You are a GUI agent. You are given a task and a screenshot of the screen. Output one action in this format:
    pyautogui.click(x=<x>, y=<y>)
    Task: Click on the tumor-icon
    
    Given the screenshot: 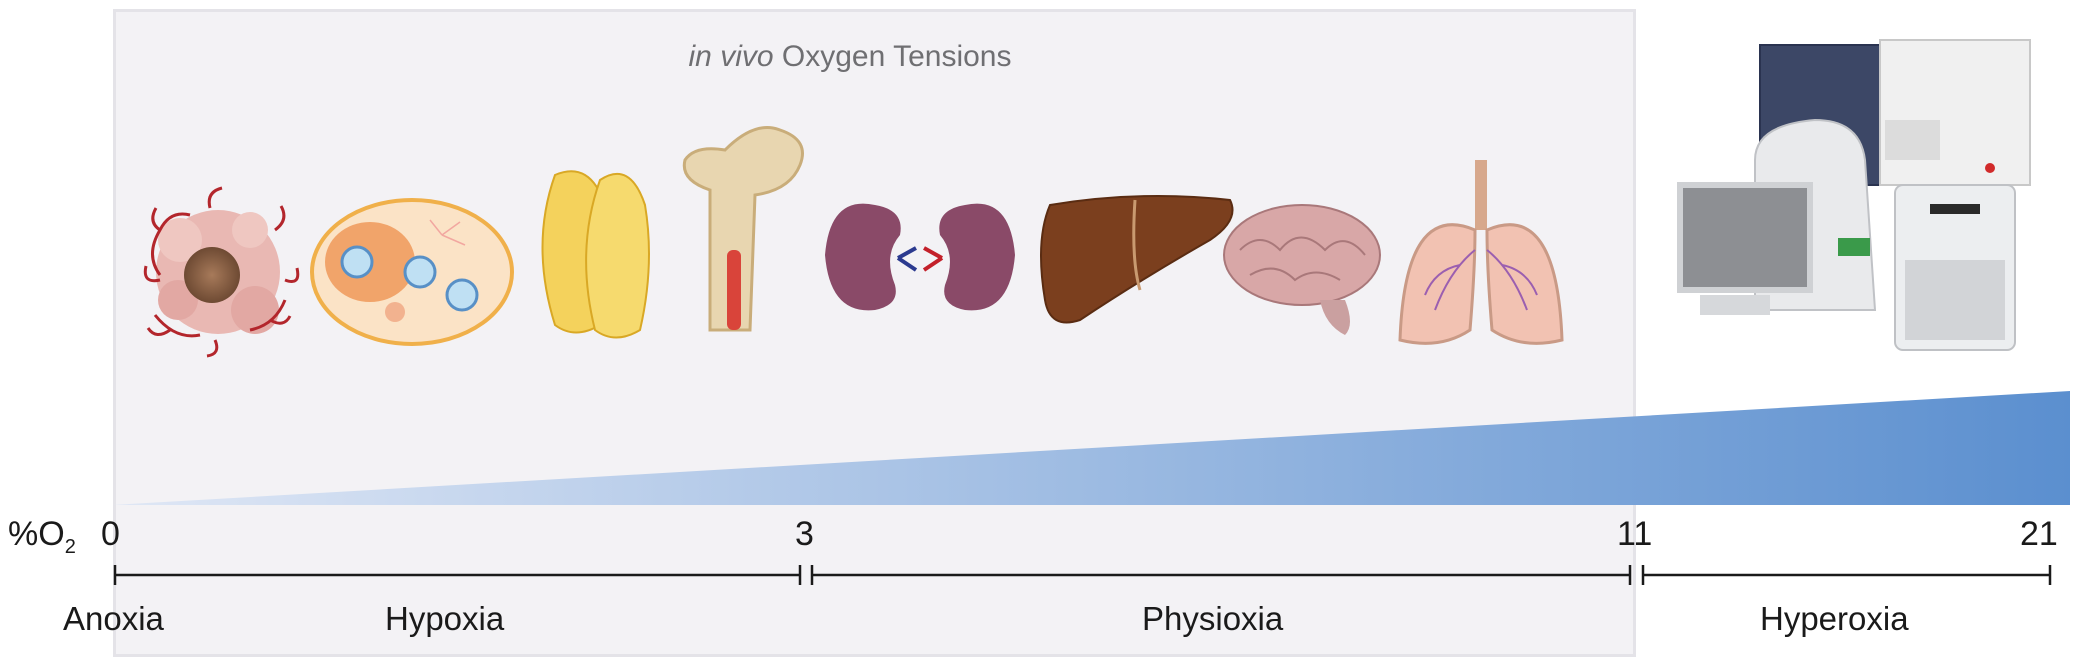 What is the action you would take?
    pyautogui.click(x=221, y=272)
    